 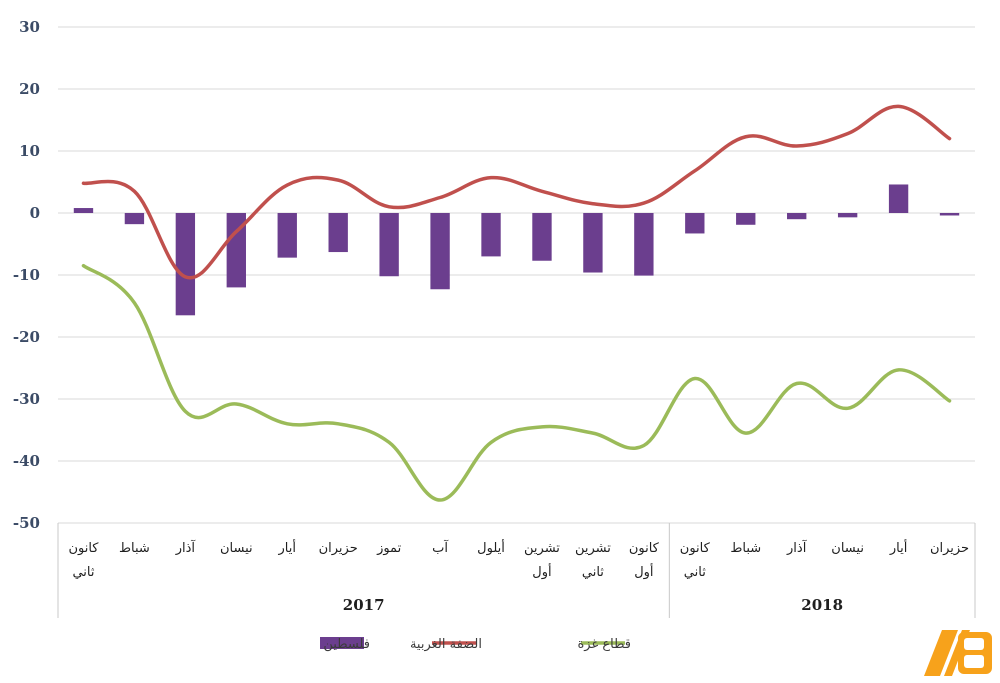 What do you see at coordinates (342, 643) in the screenshot?
I see `legend-swatch` at bounding box center [342, 643].